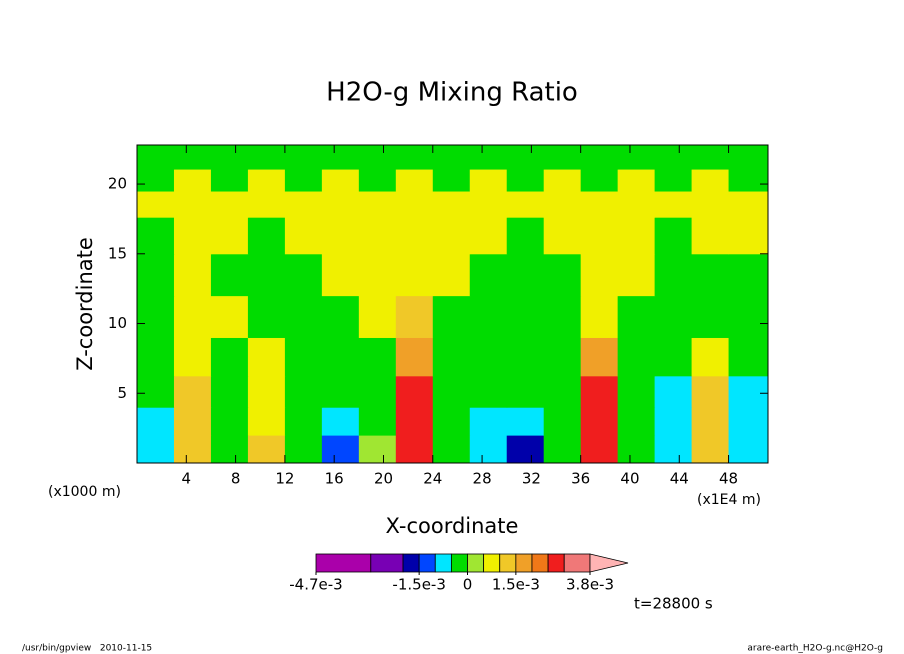  Describe the element at coordinates (236, 479) in the screenshot. I see `x-tick-label: 8` at that location.